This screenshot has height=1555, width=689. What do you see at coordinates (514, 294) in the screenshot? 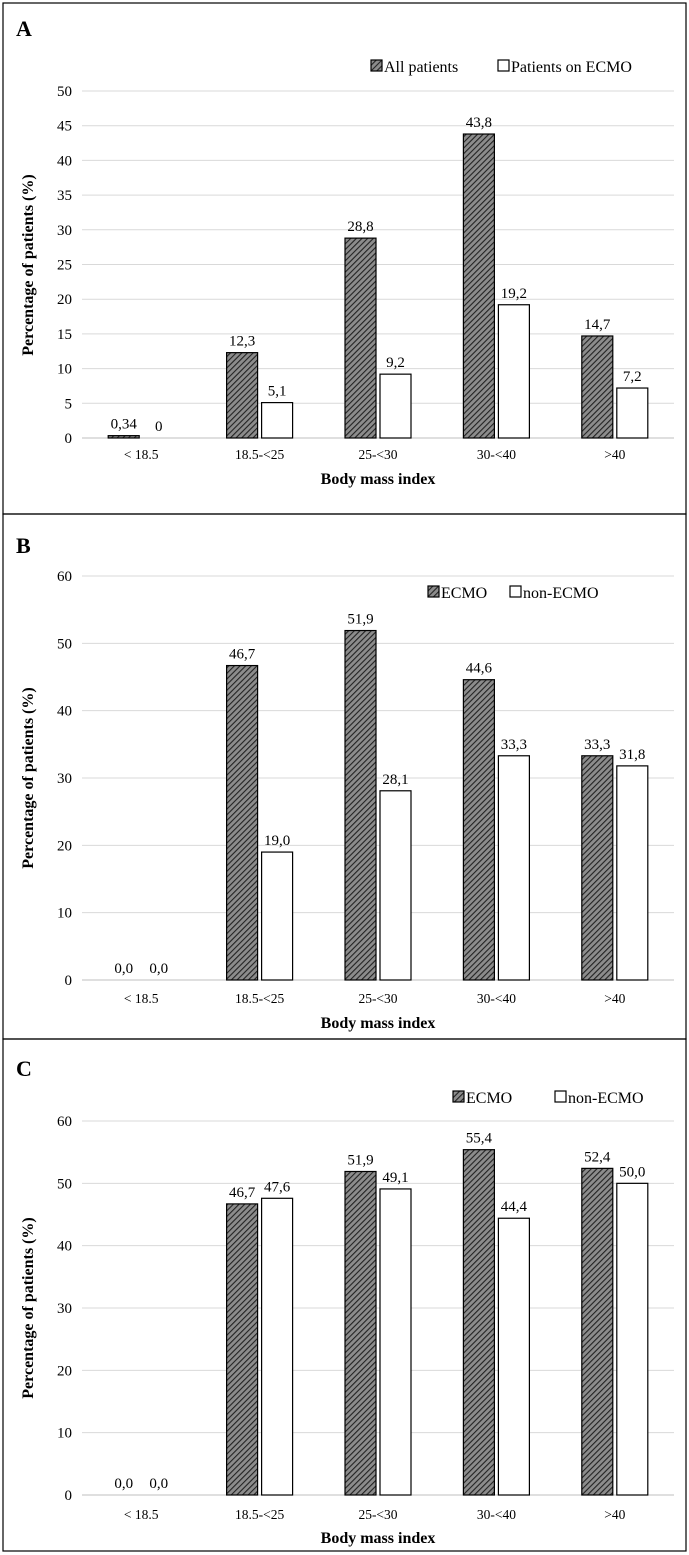
I see `data-label: 19,2` at bounding box center [514, 294].